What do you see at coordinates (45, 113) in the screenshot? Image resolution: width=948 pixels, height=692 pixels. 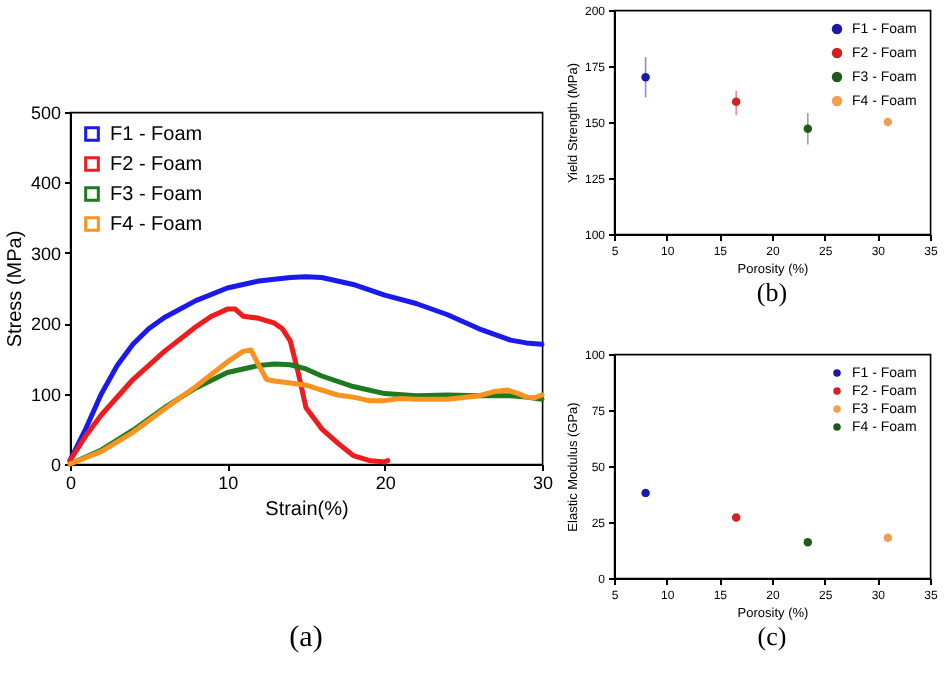 I see `y-tick-label: 500` at bounding box center [45, 113].